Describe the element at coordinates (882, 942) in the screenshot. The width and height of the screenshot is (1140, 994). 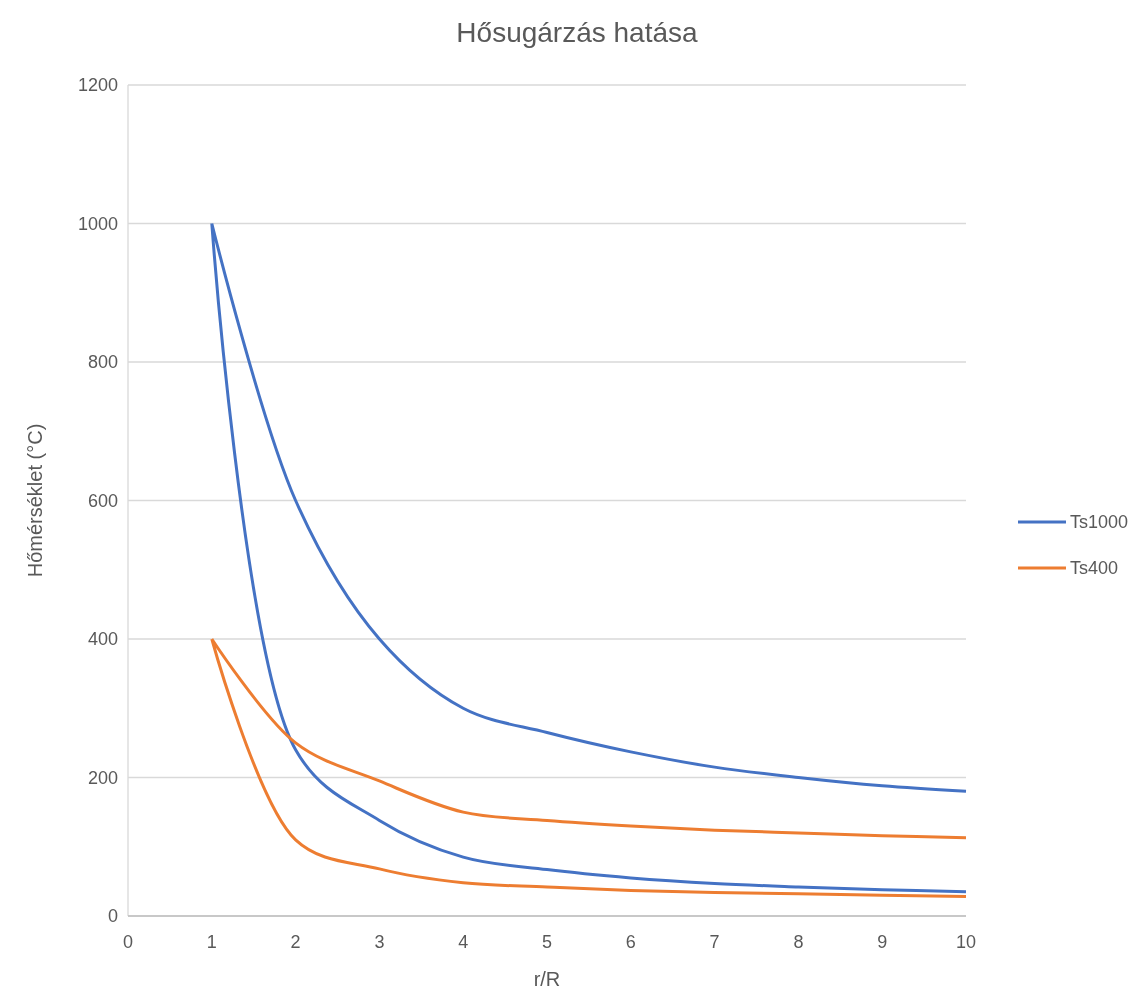
I see `x-tick-label: 9` at that location.